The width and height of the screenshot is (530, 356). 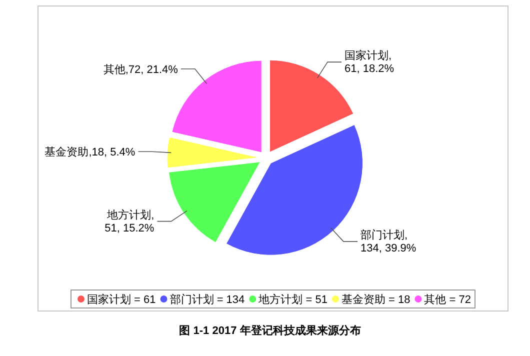 What do you see at coordinates (129, 221) in the screenshot?
I see `data-label: 地方计划, 51, 15.2%` at bounding box center [129, 221].